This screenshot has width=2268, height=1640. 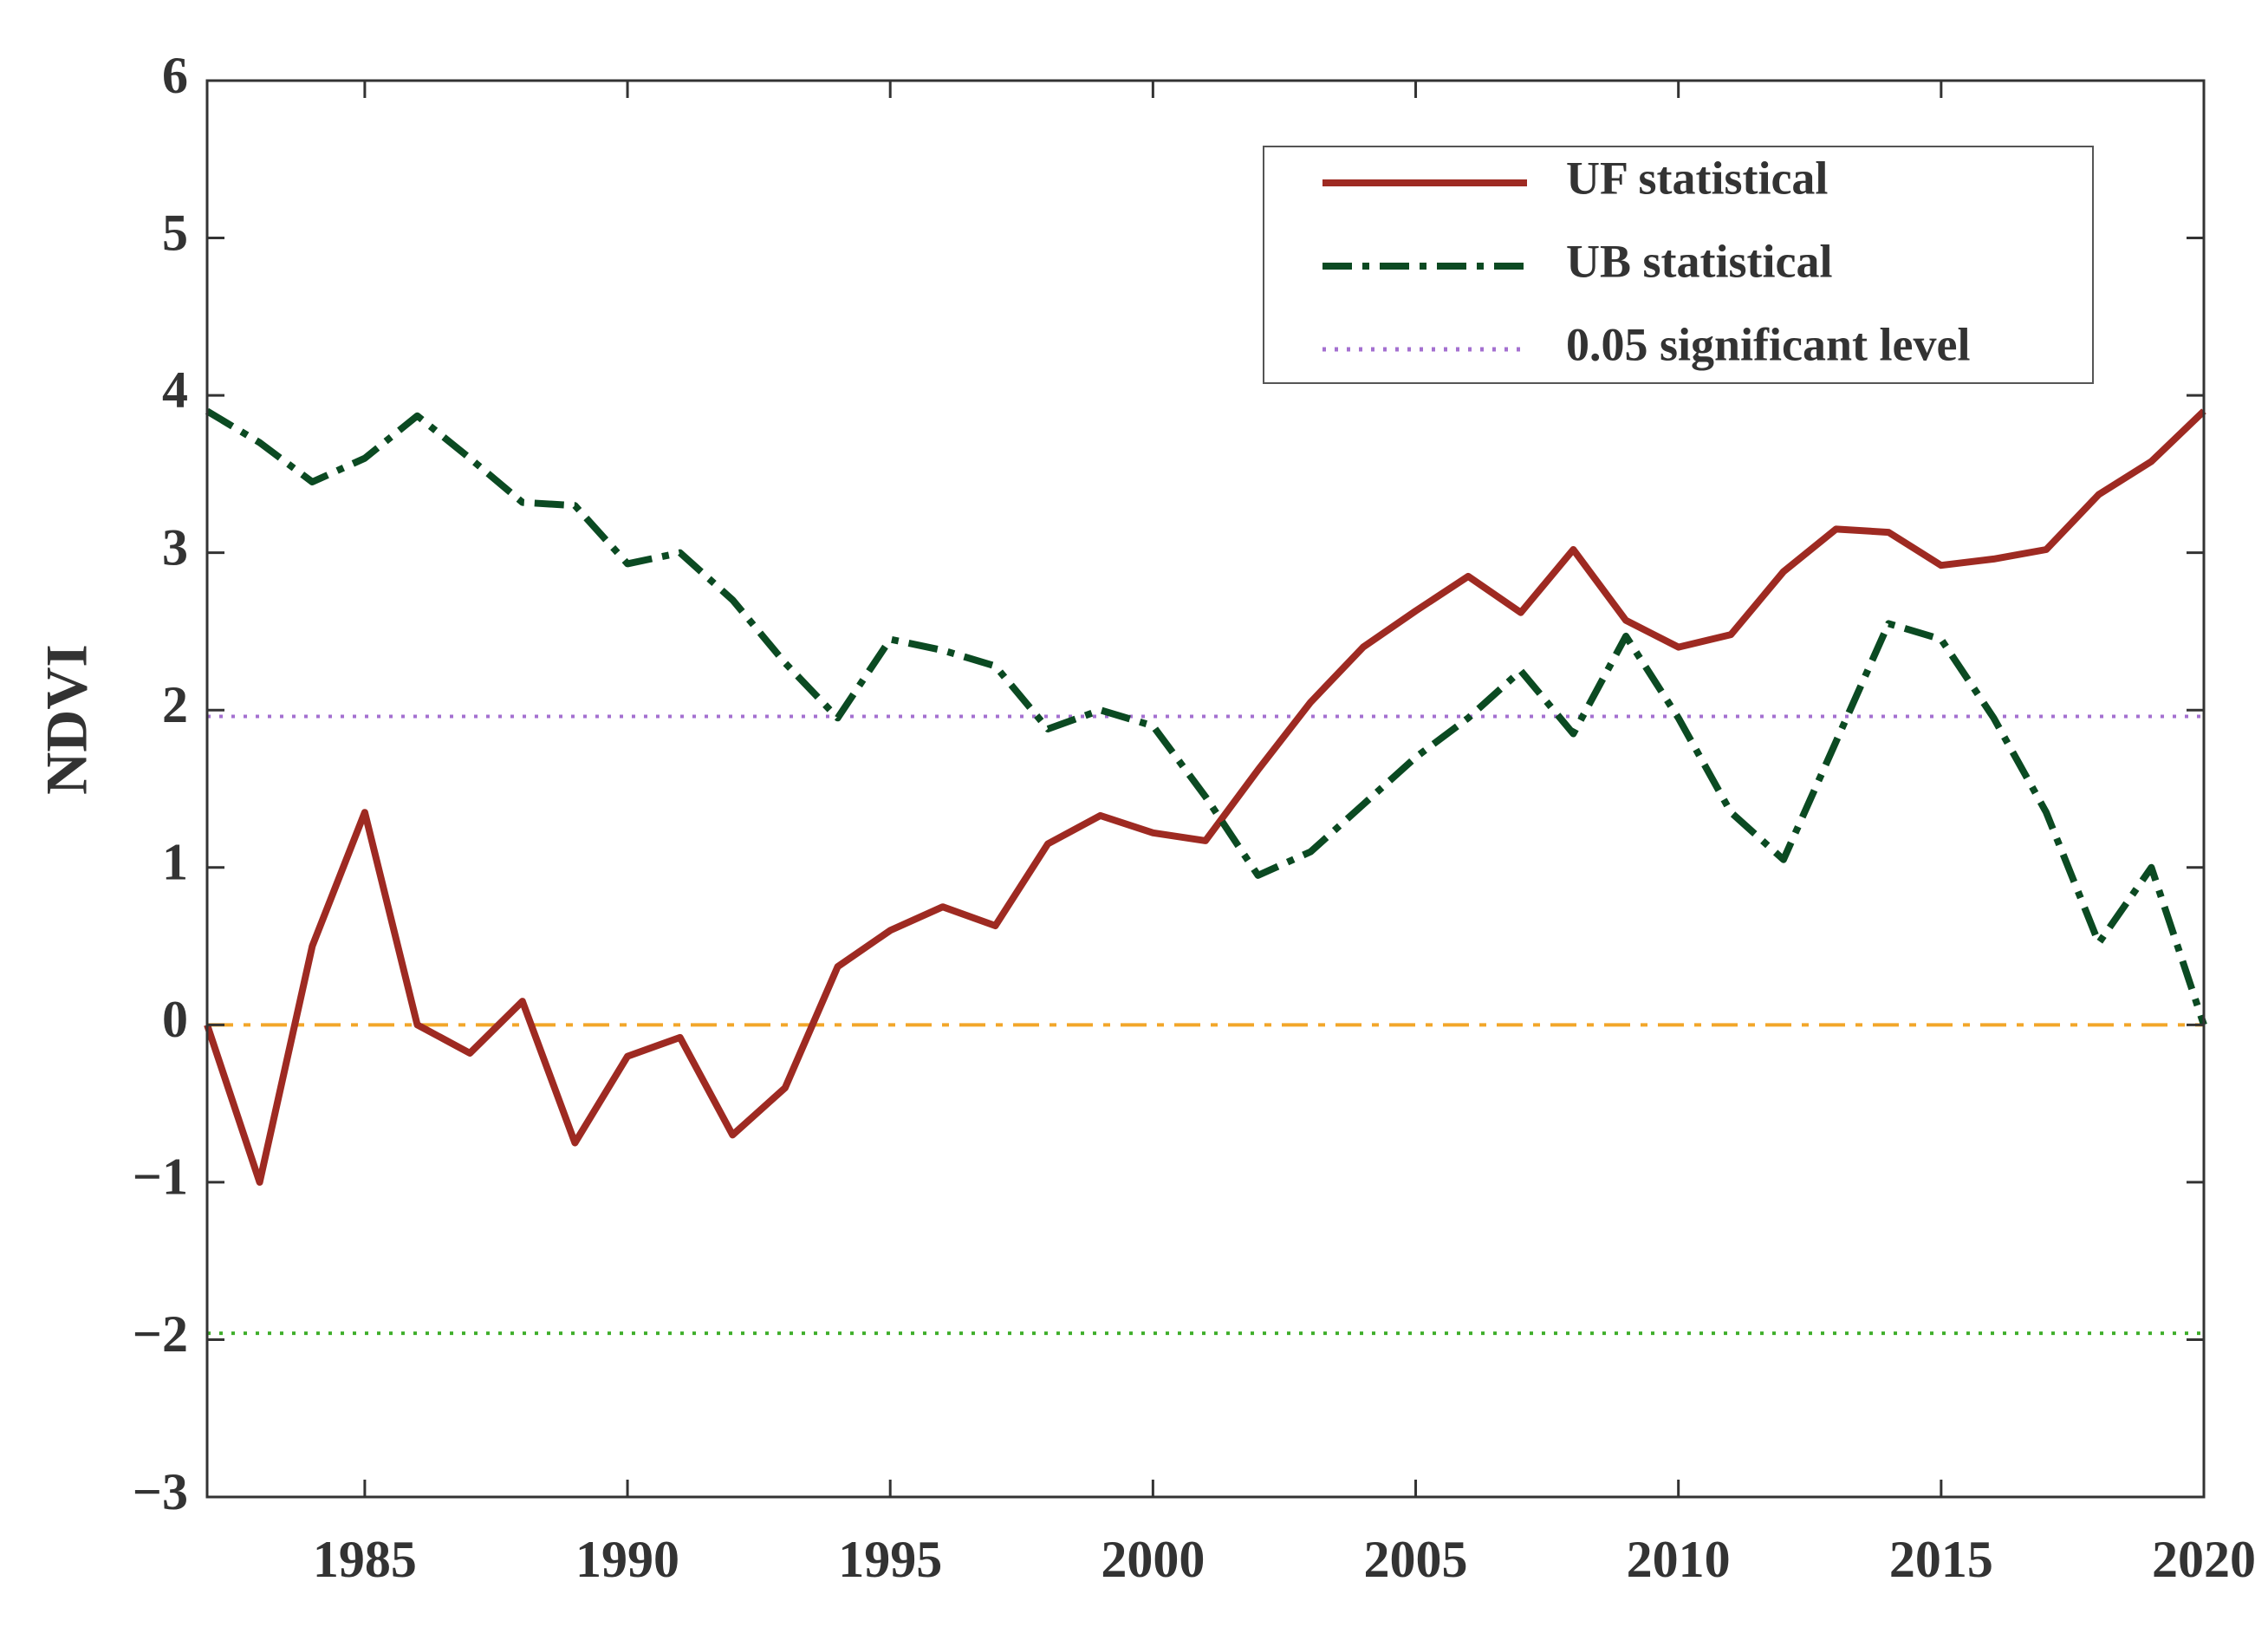 I want to click on legend-label: UF statistical, so click(x=1697, y=178).